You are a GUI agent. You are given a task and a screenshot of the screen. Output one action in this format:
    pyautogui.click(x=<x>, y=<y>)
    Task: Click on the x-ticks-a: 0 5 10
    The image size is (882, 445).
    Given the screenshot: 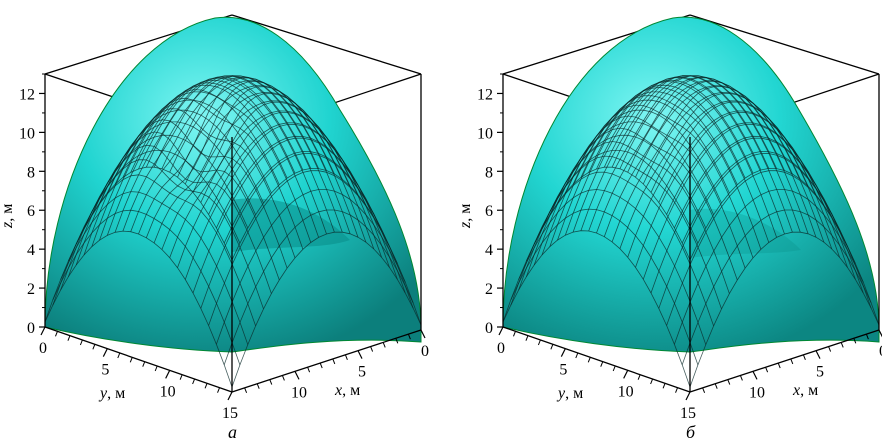 What is the action you would take?
    pyautogui.click(x=336, y=365)
    